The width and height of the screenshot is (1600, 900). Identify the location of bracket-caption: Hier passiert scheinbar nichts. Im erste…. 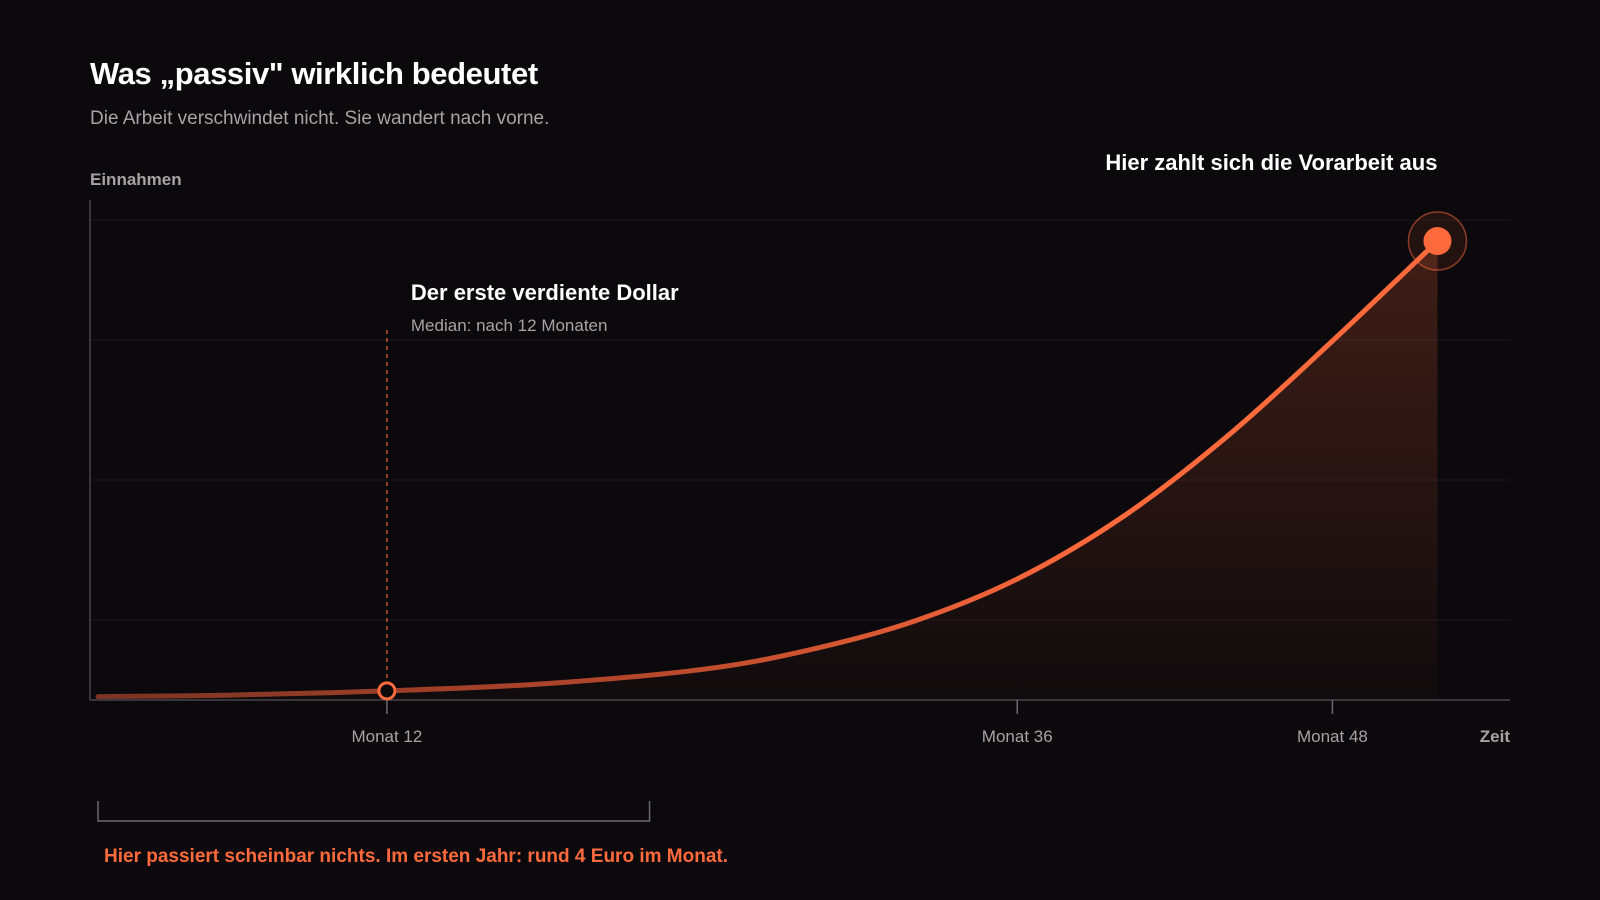
(416, 856).